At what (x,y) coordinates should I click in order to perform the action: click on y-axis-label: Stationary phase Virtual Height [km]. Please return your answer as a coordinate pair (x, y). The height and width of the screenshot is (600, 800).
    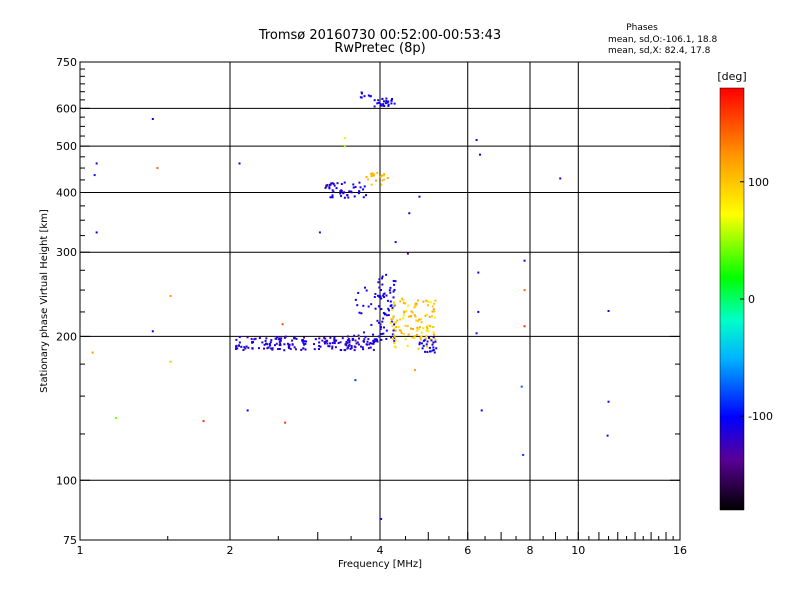
    Looking at the image, I should click on (44, 301).